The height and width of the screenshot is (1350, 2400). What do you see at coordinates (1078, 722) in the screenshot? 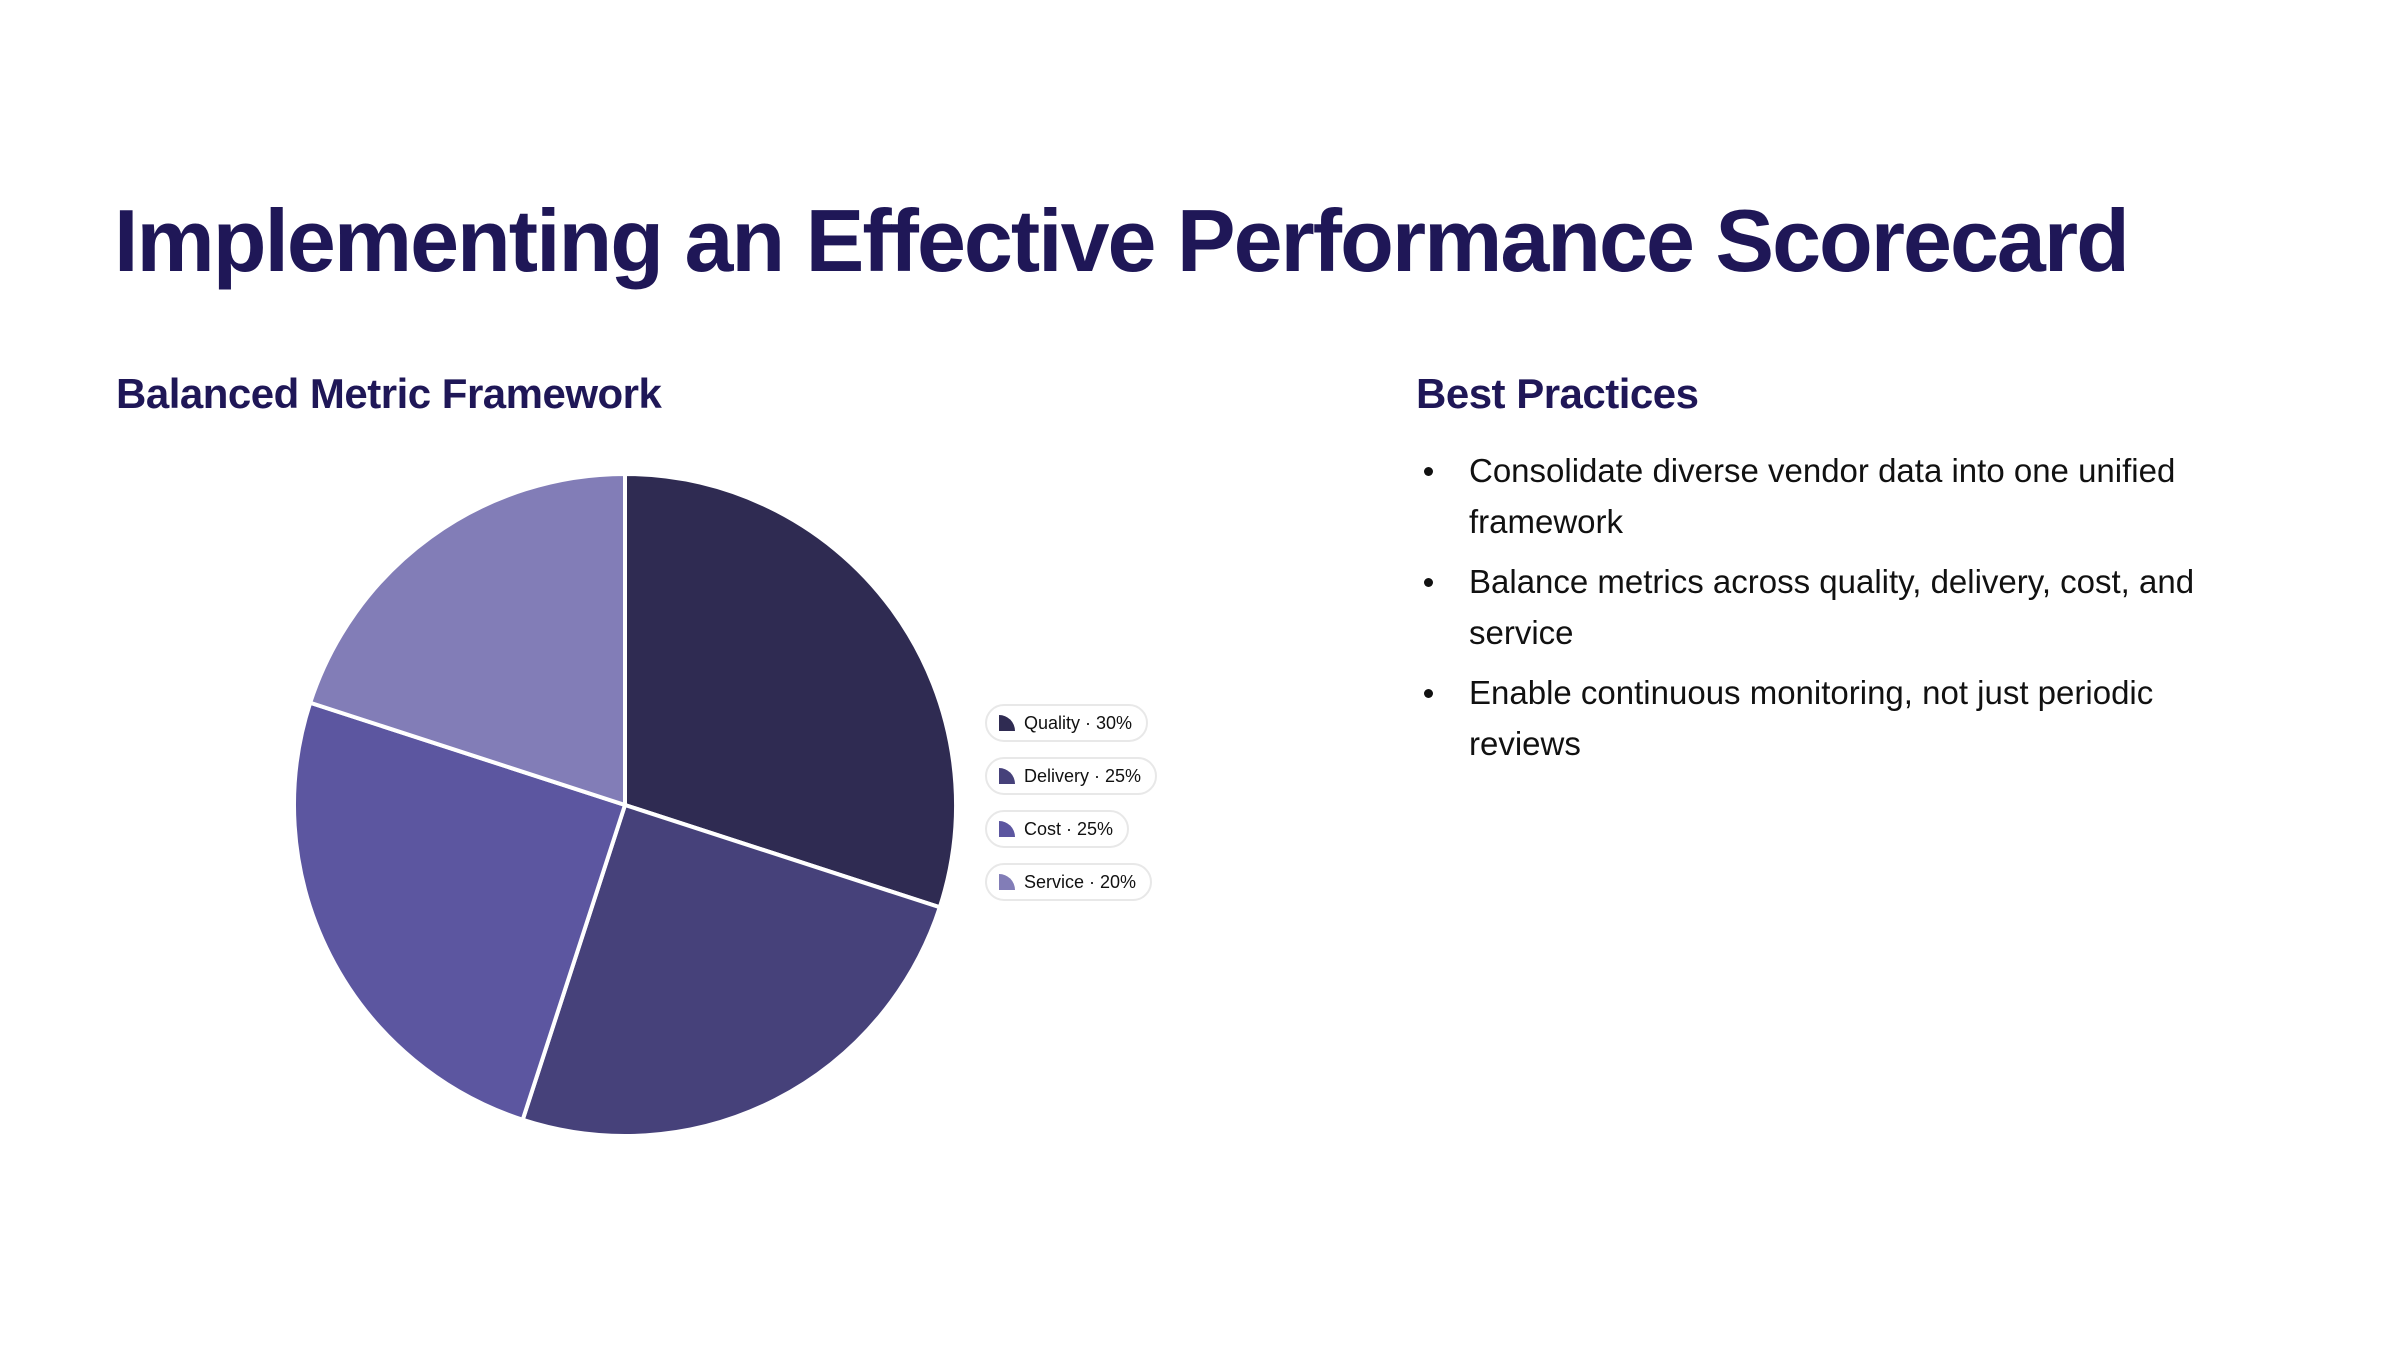
I see `legend-label: Quality · 30%` at bounding box center [1078, 722].